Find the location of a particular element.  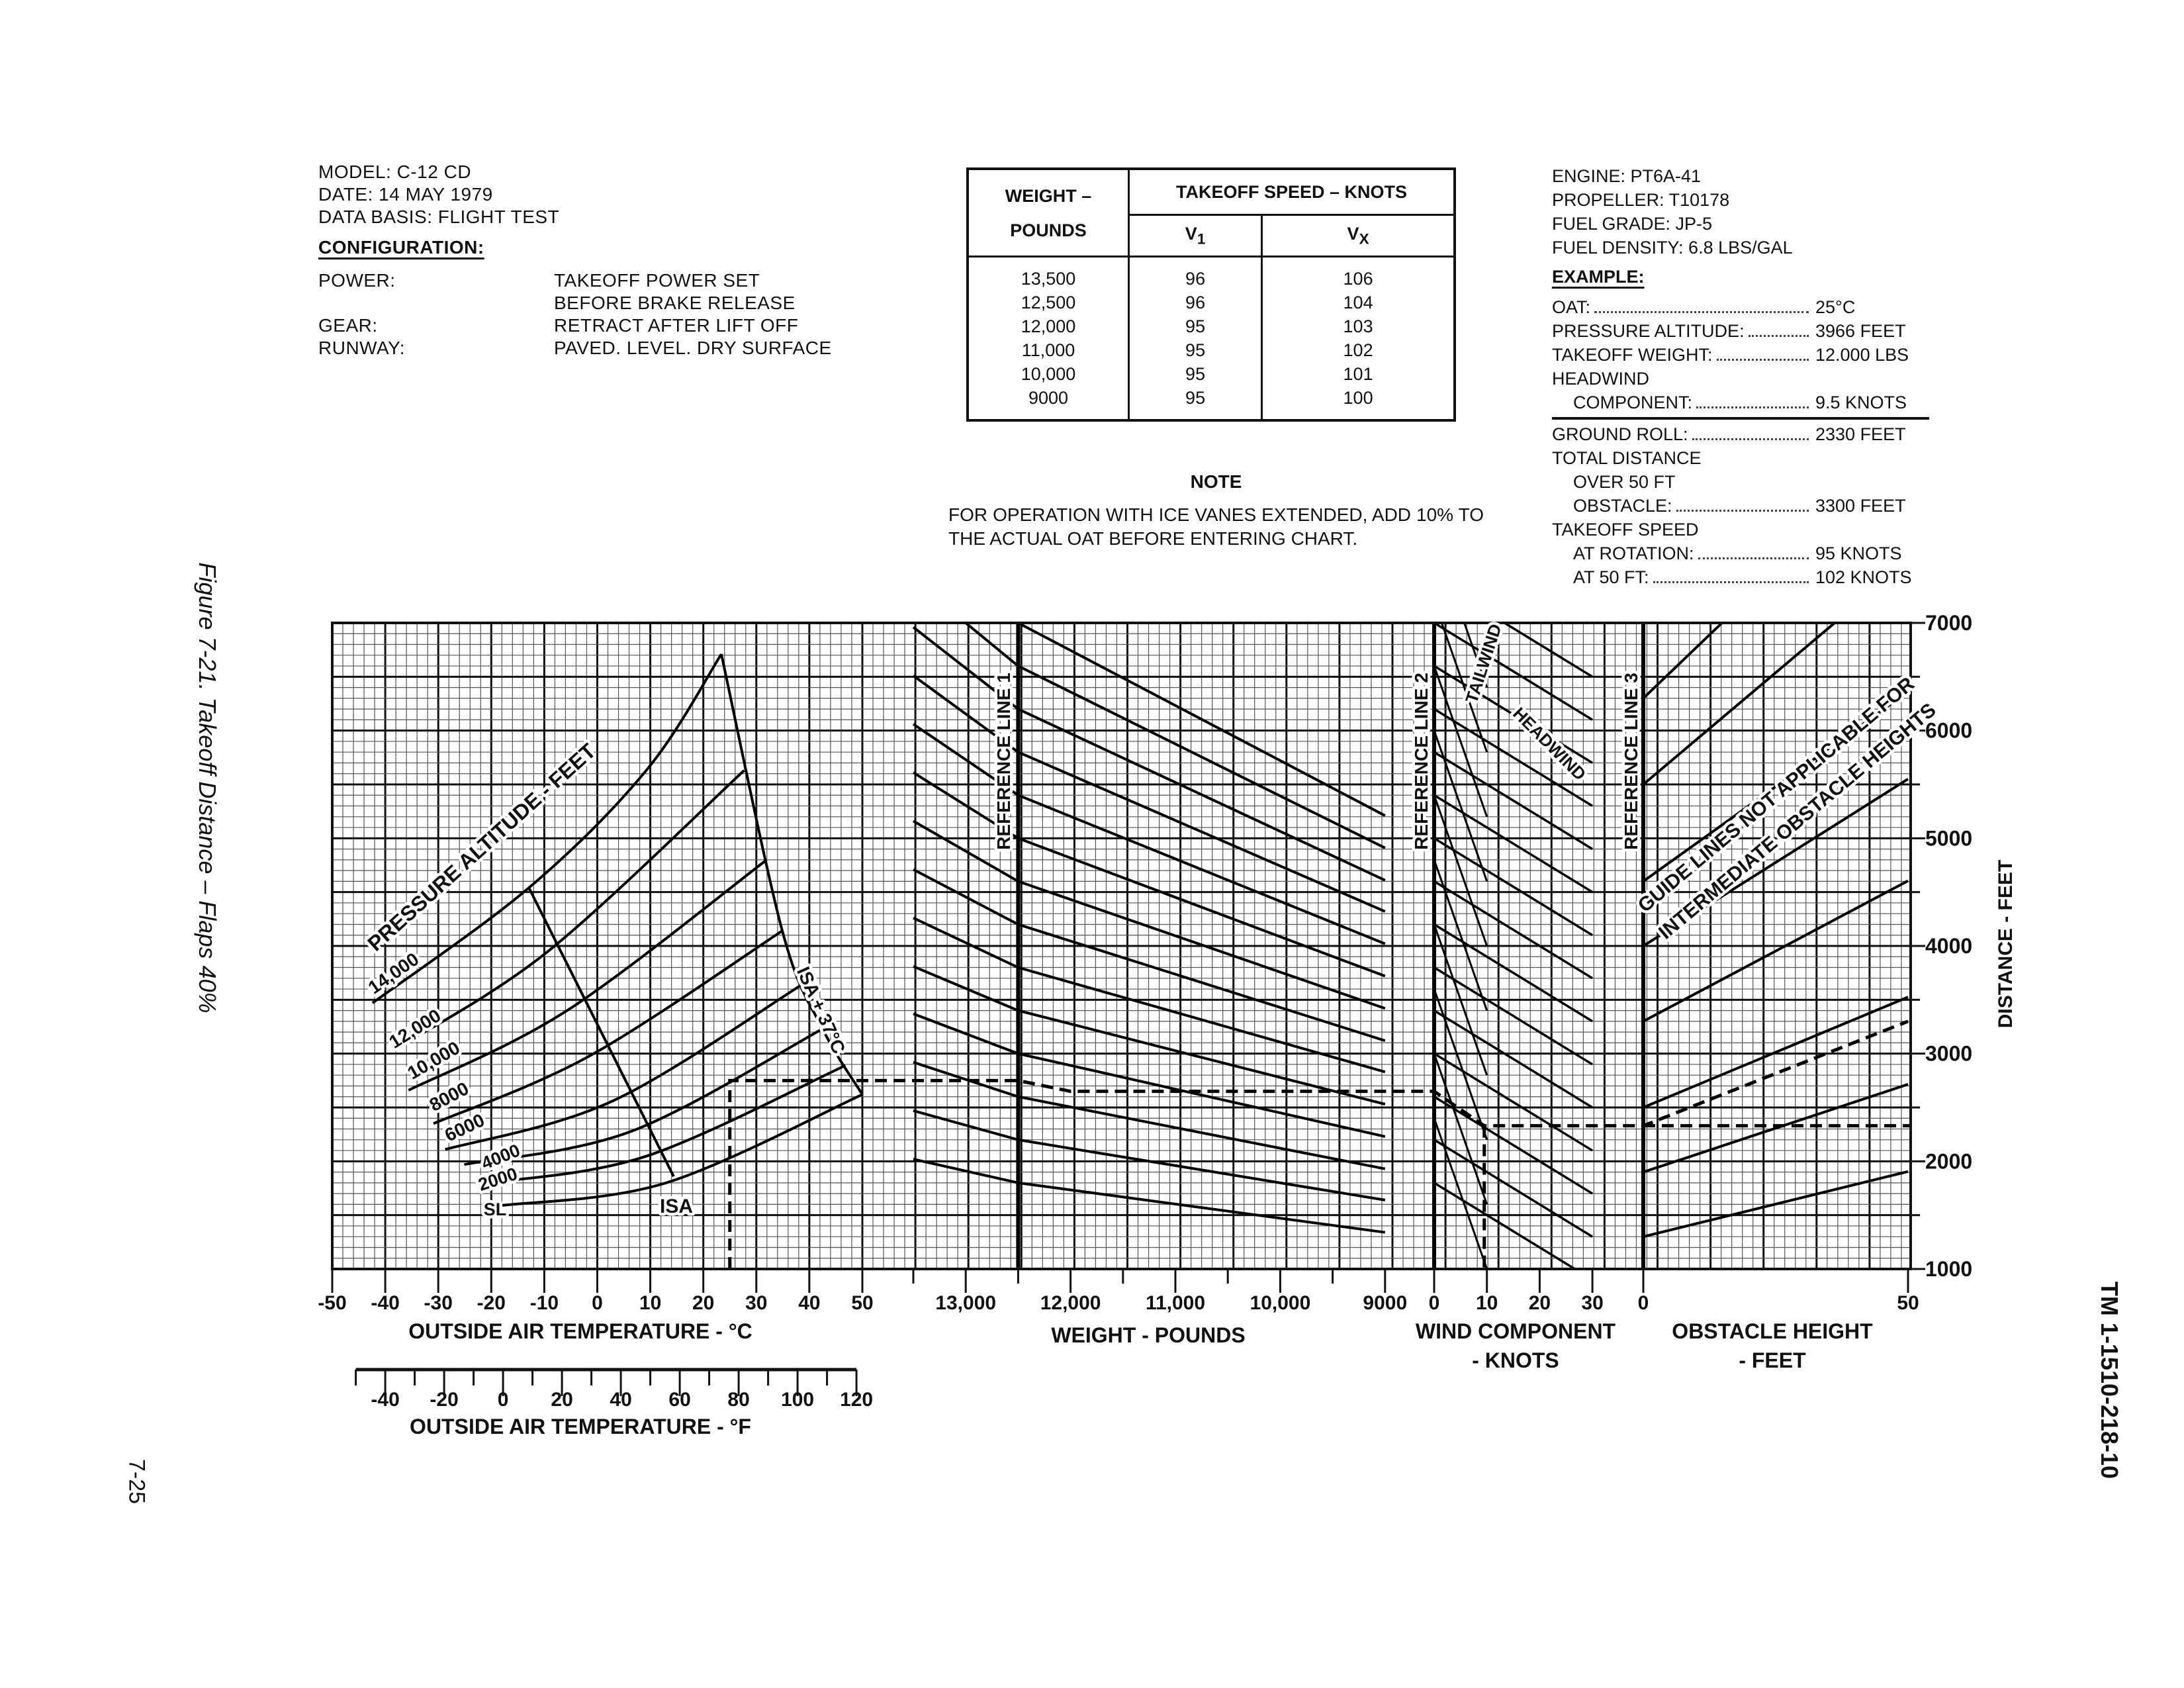

oat-c-tick-label: 20 is located at coordinates (703, 1303).